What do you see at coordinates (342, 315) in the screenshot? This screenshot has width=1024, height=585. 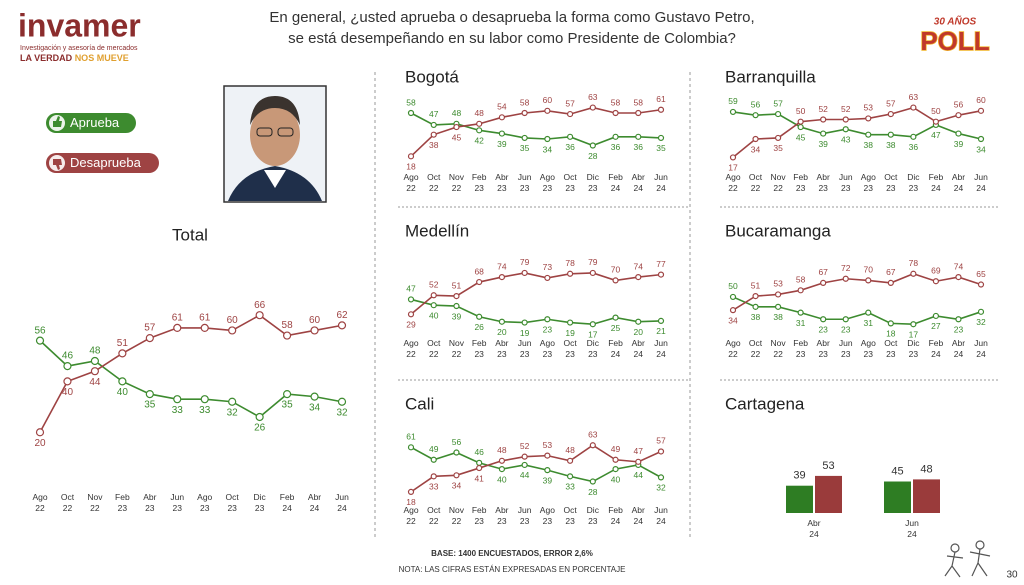 I see `value-label: 62` at bounding box center [342, 315].